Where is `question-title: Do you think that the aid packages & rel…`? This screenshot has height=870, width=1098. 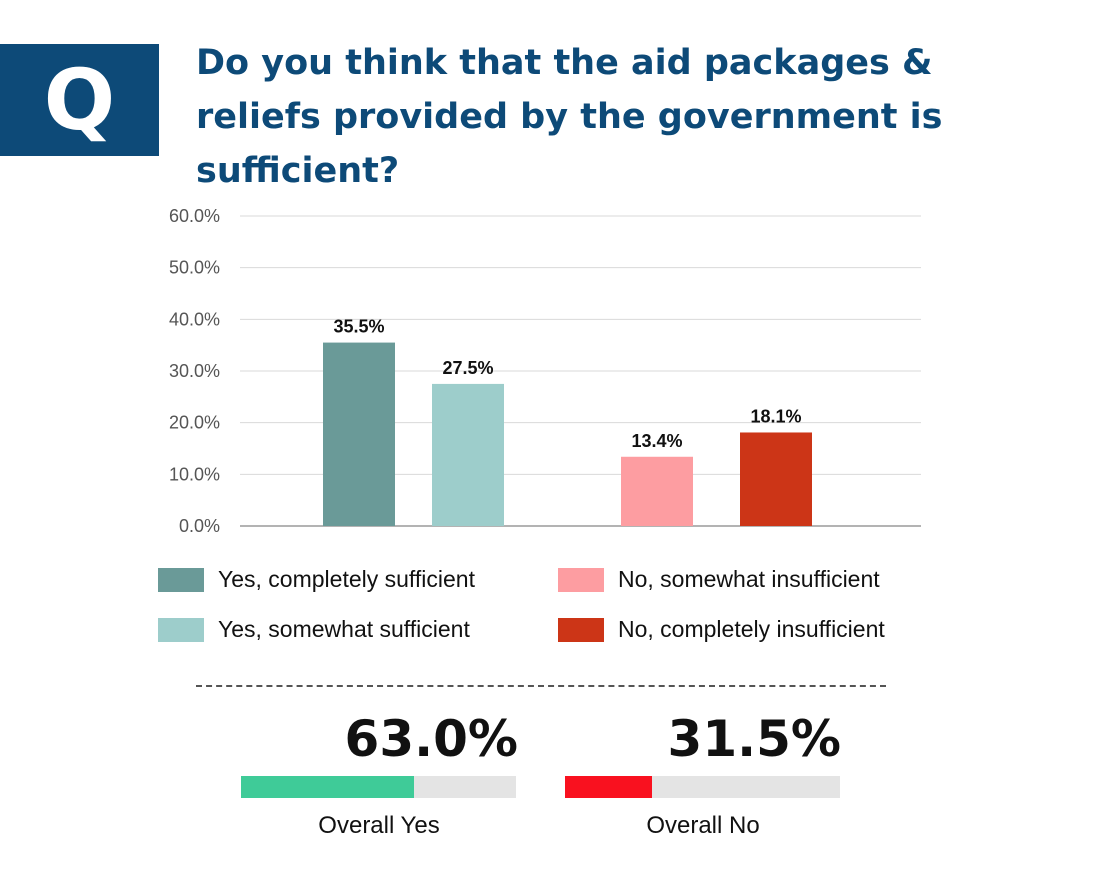
question-title: Do you think that the aid packages & rel… is located at coordinates (569, 117).